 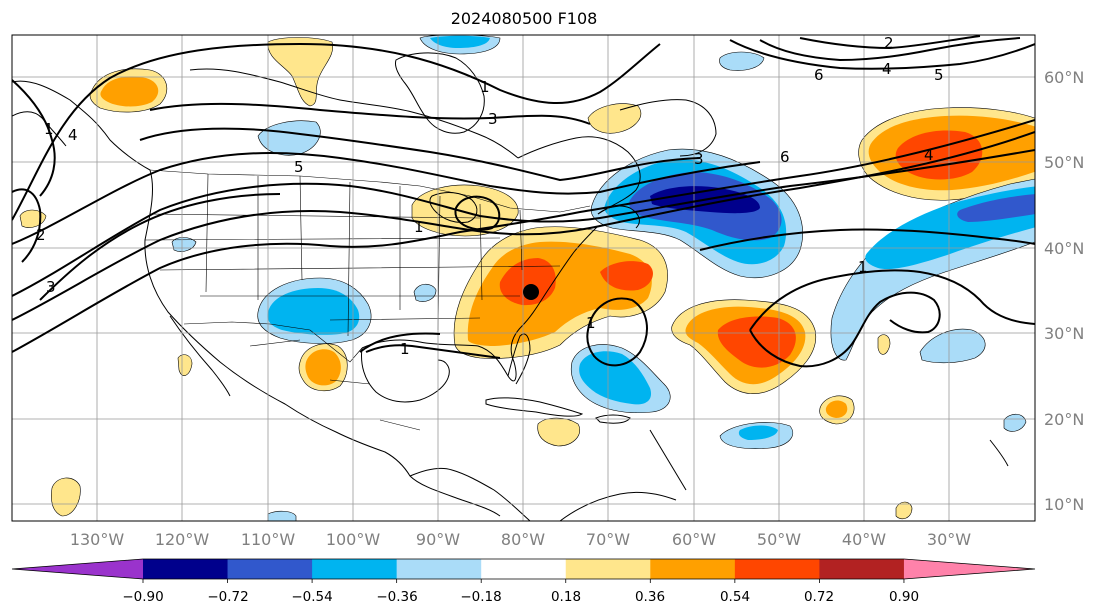 I want to click on lon-label: 110°W, so click(x=268, y=539).